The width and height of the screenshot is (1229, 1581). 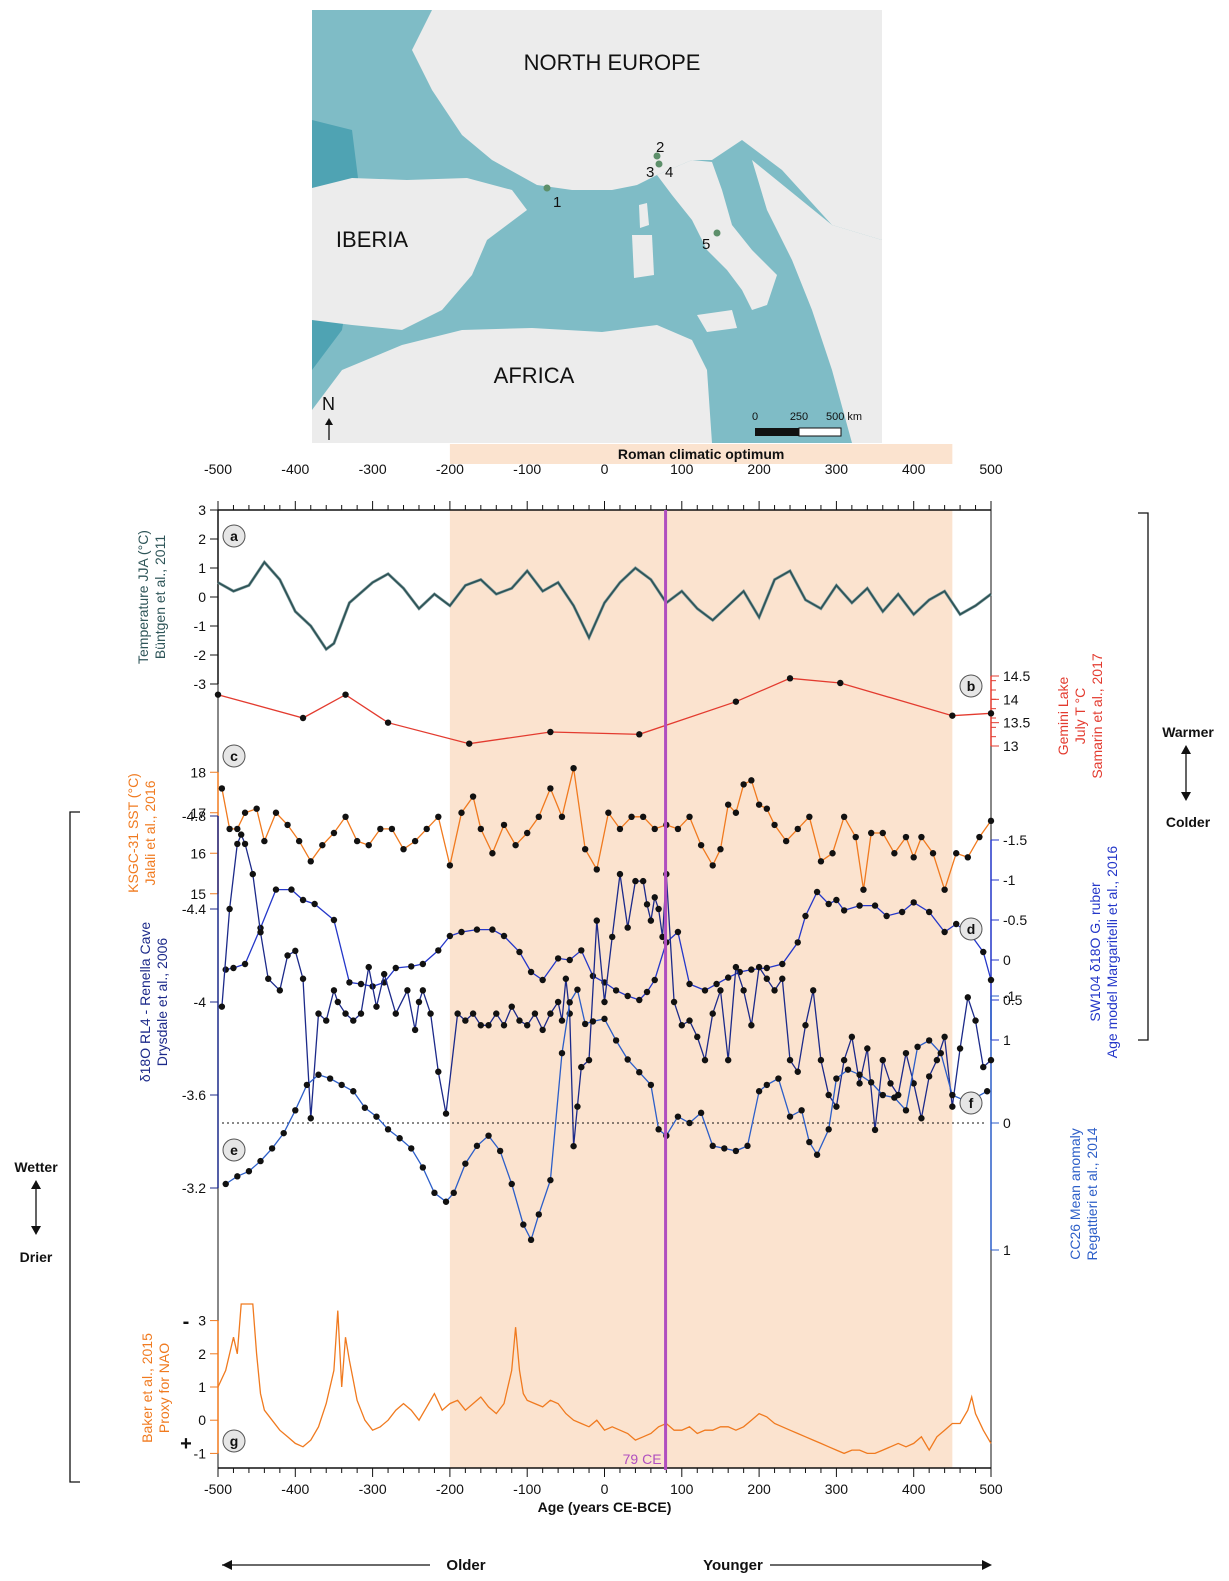 I want to click on scale-tick-500: 500 km, so click(x=844, y=417).